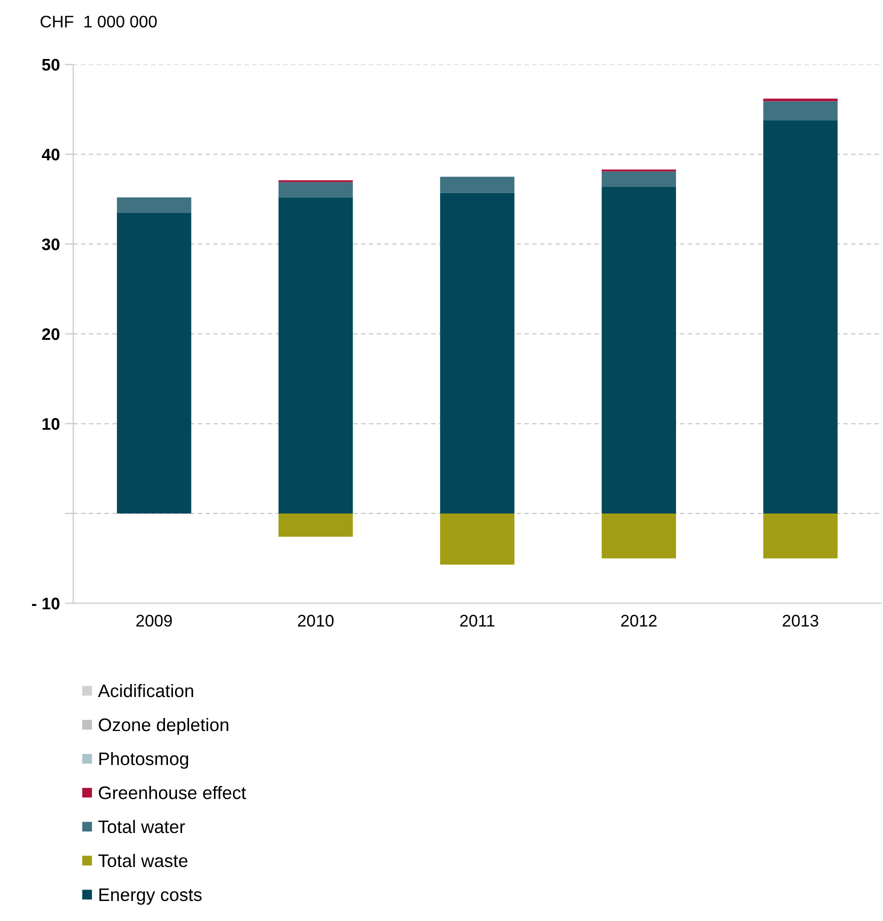 The height and width of the screenshot is (921, 883). I want to click on y-axis-title: CHF 1 000 000, so click(98, 22).